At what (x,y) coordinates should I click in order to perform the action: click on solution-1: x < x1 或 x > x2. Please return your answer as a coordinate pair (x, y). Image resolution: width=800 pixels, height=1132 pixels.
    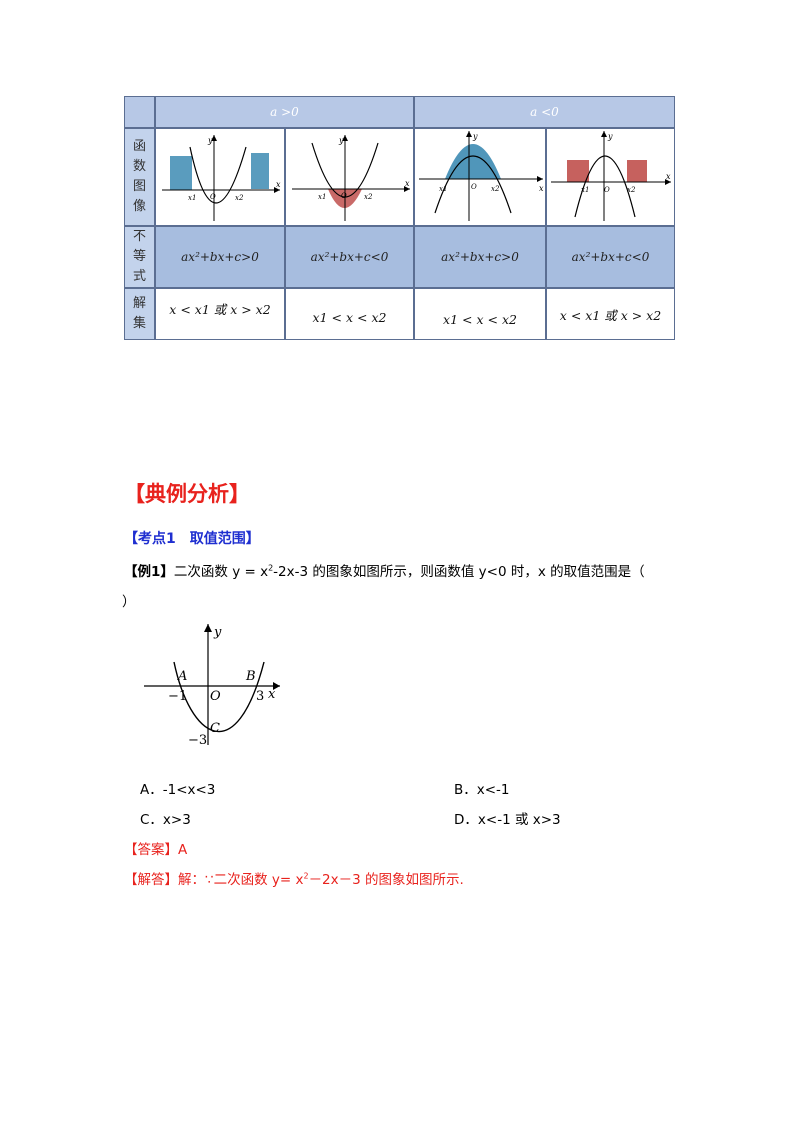
    Looking at the image, I should click on (220, 314).